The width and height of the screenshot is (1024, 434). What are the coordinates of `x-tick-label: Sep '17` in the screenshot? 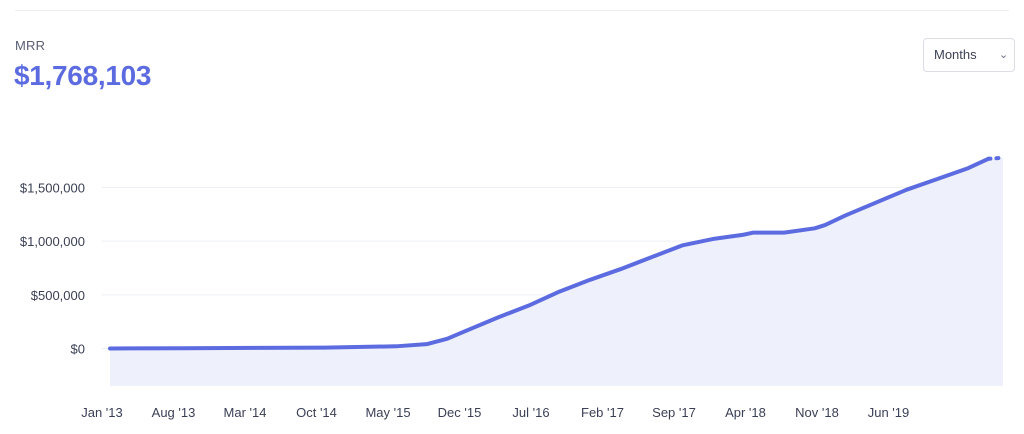 It's located at (674, 412).